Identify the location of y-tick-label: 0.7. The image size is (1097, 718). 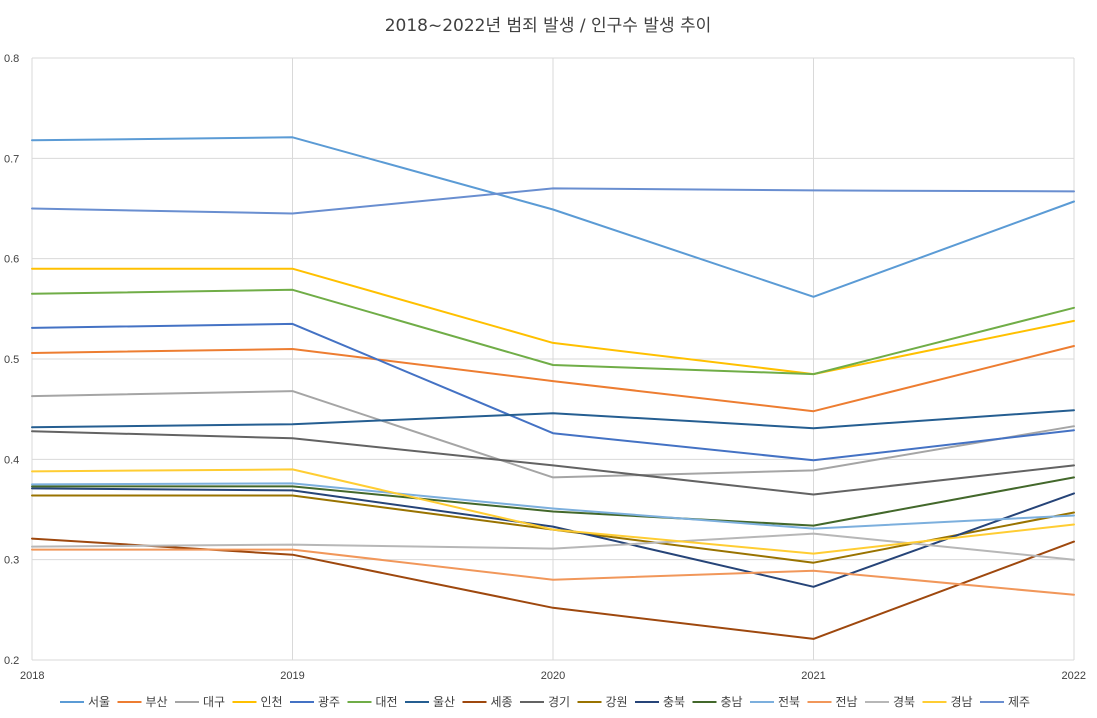
(11, 159).